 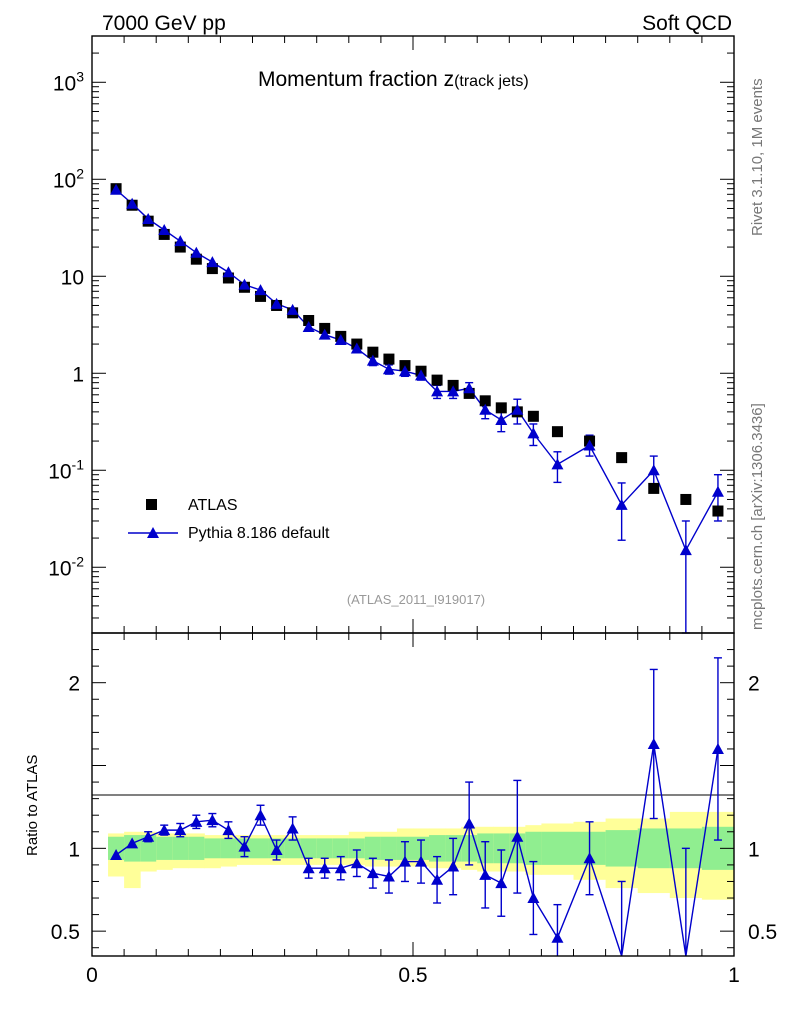 I want to click on x-tick-label: 1, so click(x=734, y=975).